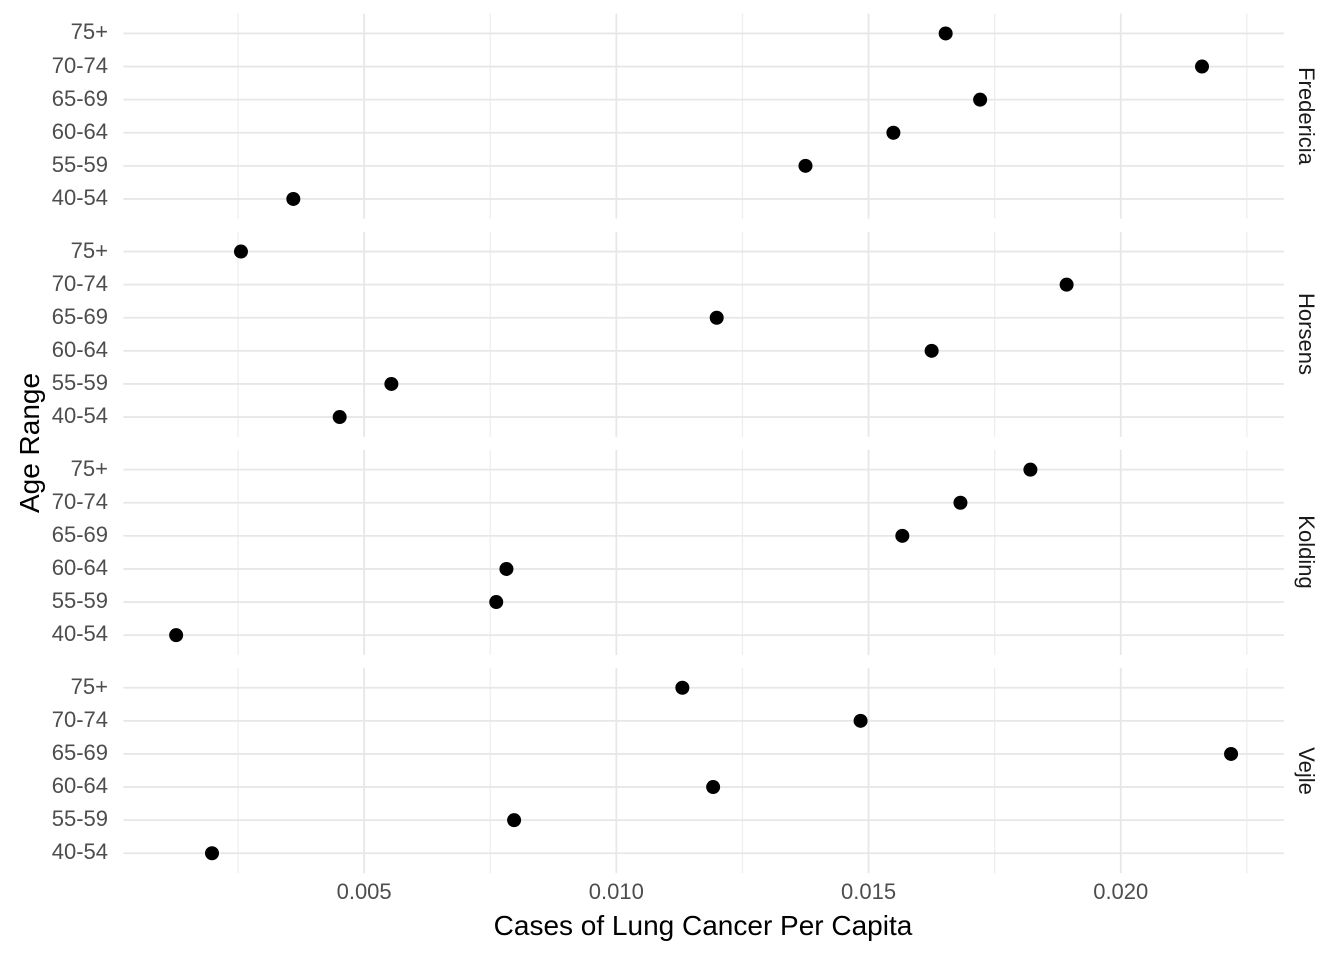  What do you see at coordinates (1306, 552) in the screenshot?
I see `facet-strip-label: Kolding` at bounding box center [1306, 552].